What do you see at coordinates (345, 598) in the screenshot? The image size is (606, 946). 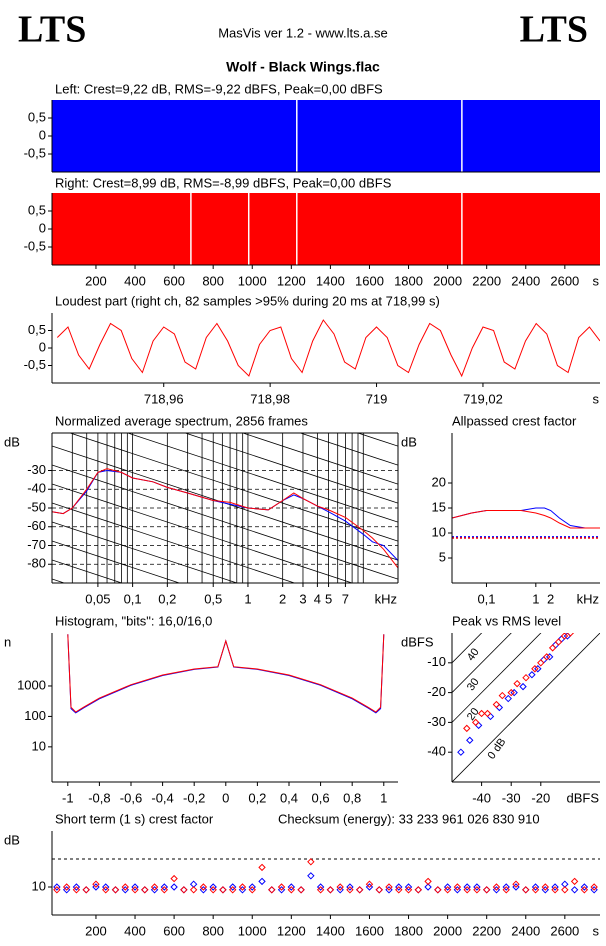 I see `x-tick-label: 7` at bounding box center [345, 598].